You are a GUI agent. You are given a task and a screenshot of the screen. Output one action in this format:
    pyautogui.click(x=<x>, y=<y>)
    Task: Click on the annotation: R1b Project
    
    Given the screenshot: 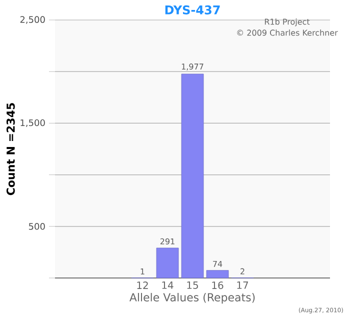 What is the action you would take?
    pyautogui.click(x=287, y=22)
    